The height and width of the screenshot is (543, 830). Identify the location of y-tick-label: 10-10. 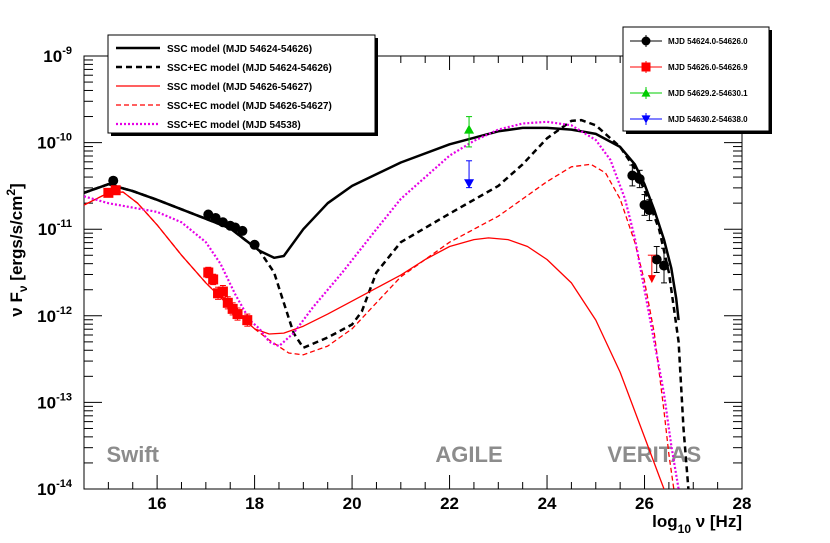
(54, 142).